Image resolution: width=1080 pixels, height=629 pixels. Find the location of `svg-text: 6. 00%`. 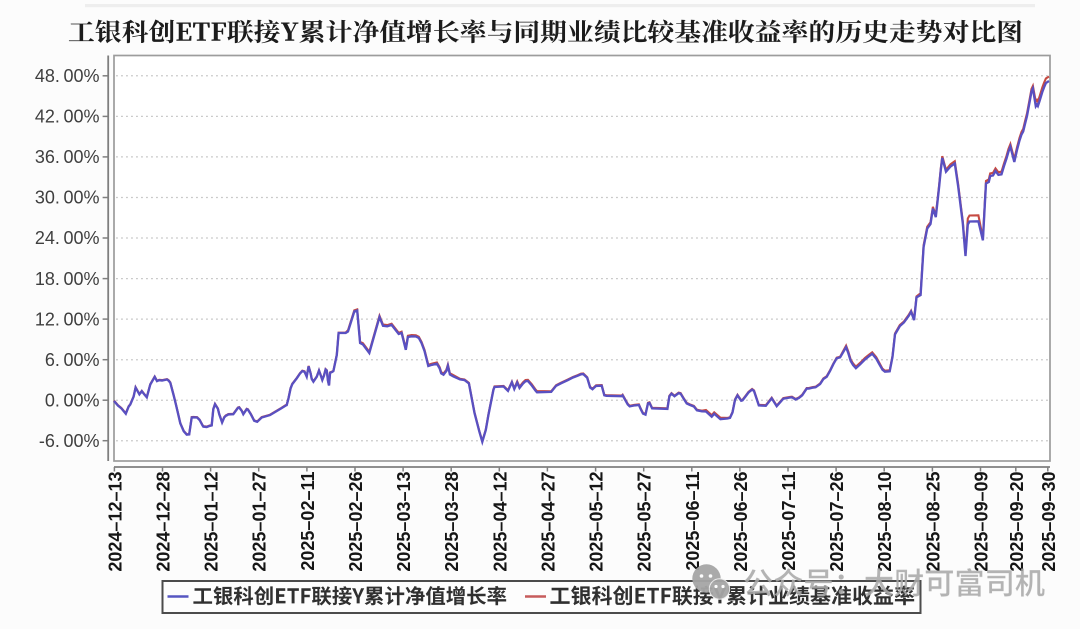

svg-text: 6. 00% is located at coordinates (72, 360).